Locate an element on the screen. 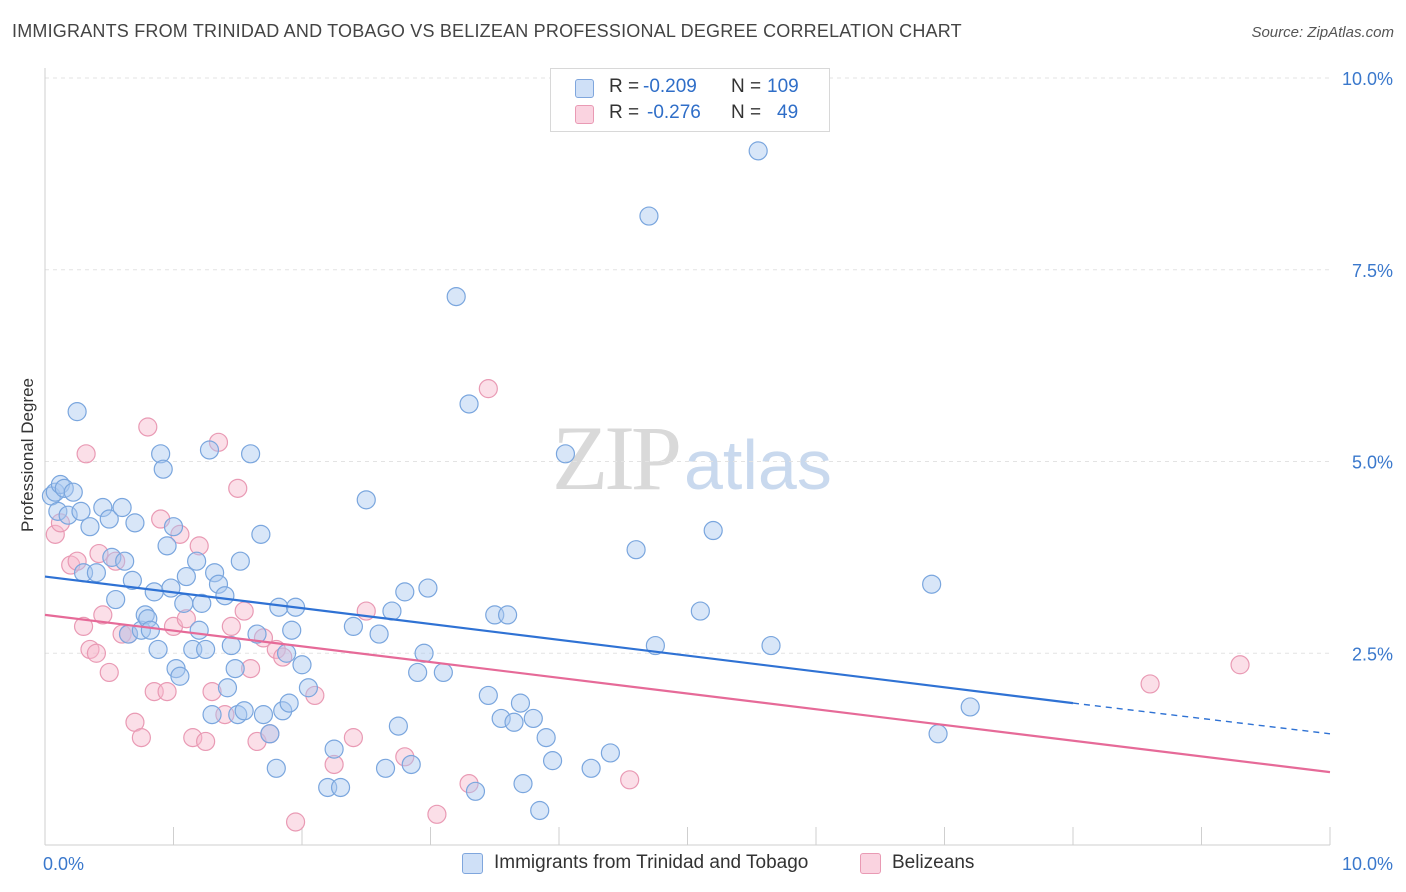 The height and width of the screenshot is (892, 1406). x-tick-label: 0.0% is located at coordinates (63, 864).